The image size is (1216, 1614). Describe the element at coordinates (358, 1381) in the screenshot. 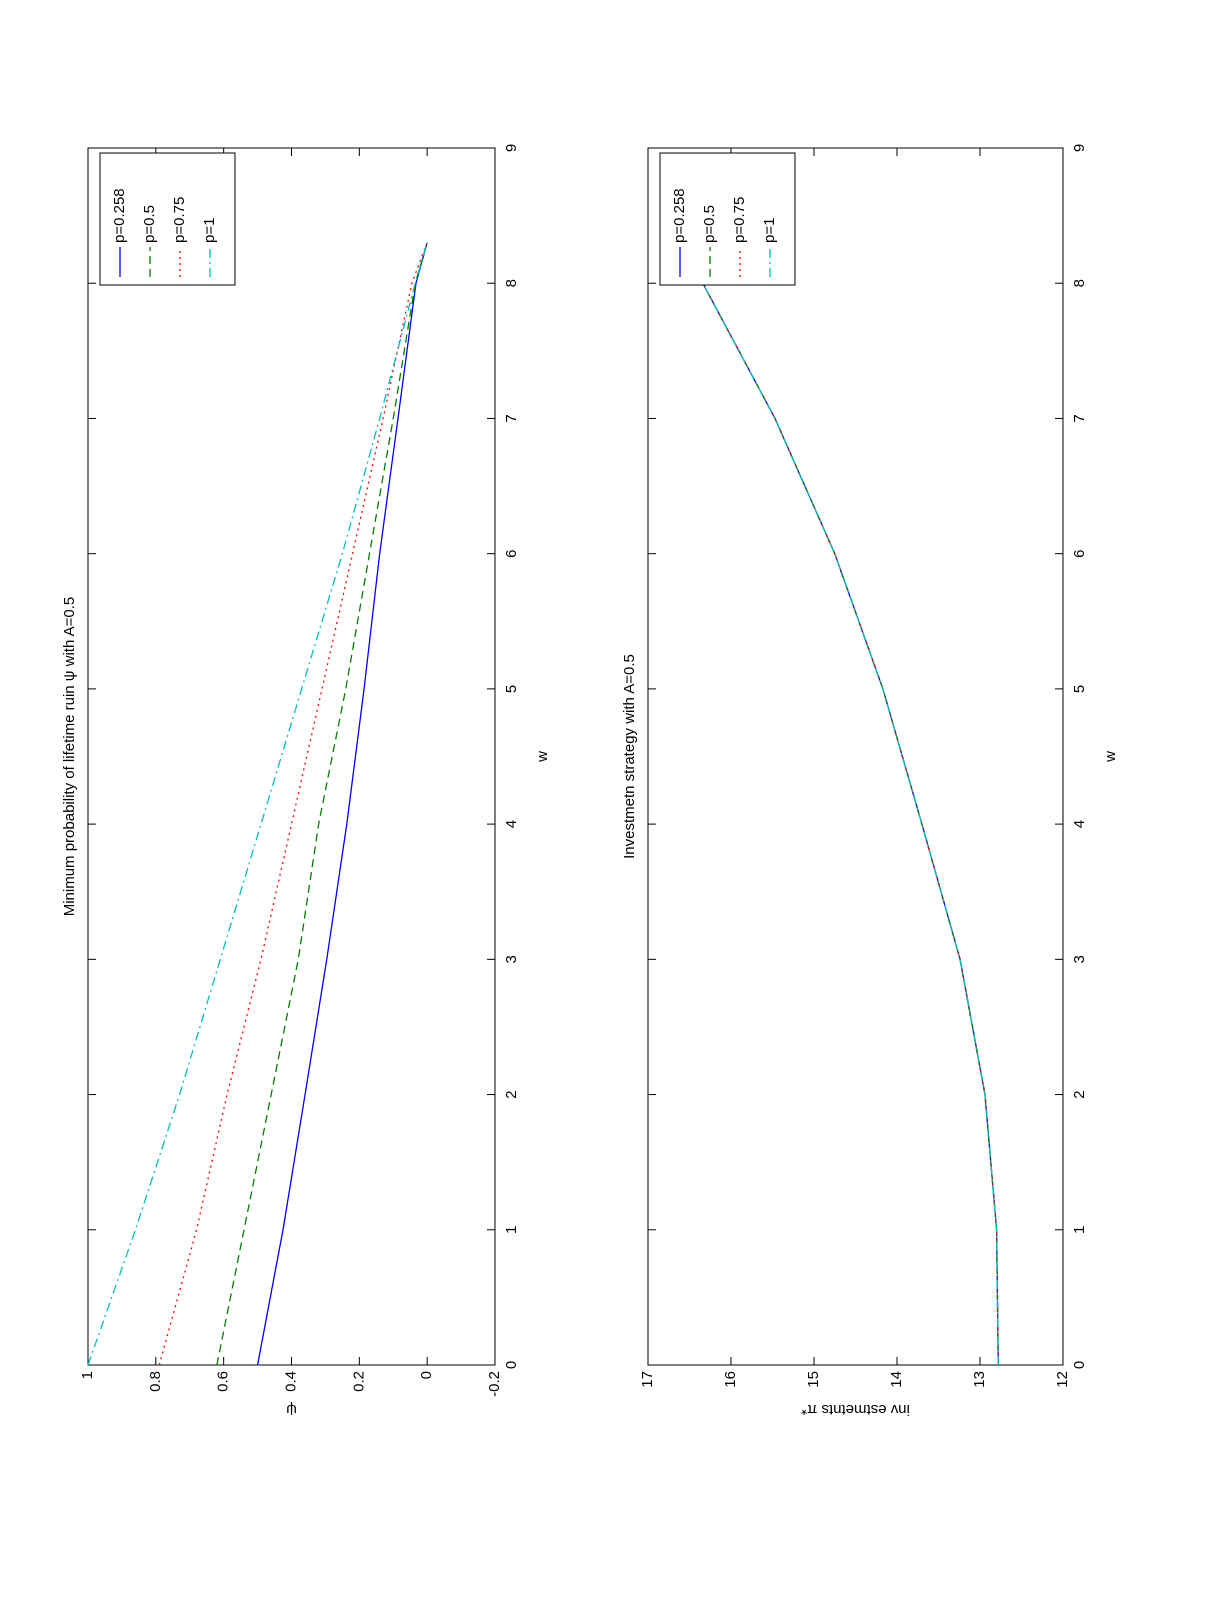

I see `y-tick-label: 0.2` at that location.